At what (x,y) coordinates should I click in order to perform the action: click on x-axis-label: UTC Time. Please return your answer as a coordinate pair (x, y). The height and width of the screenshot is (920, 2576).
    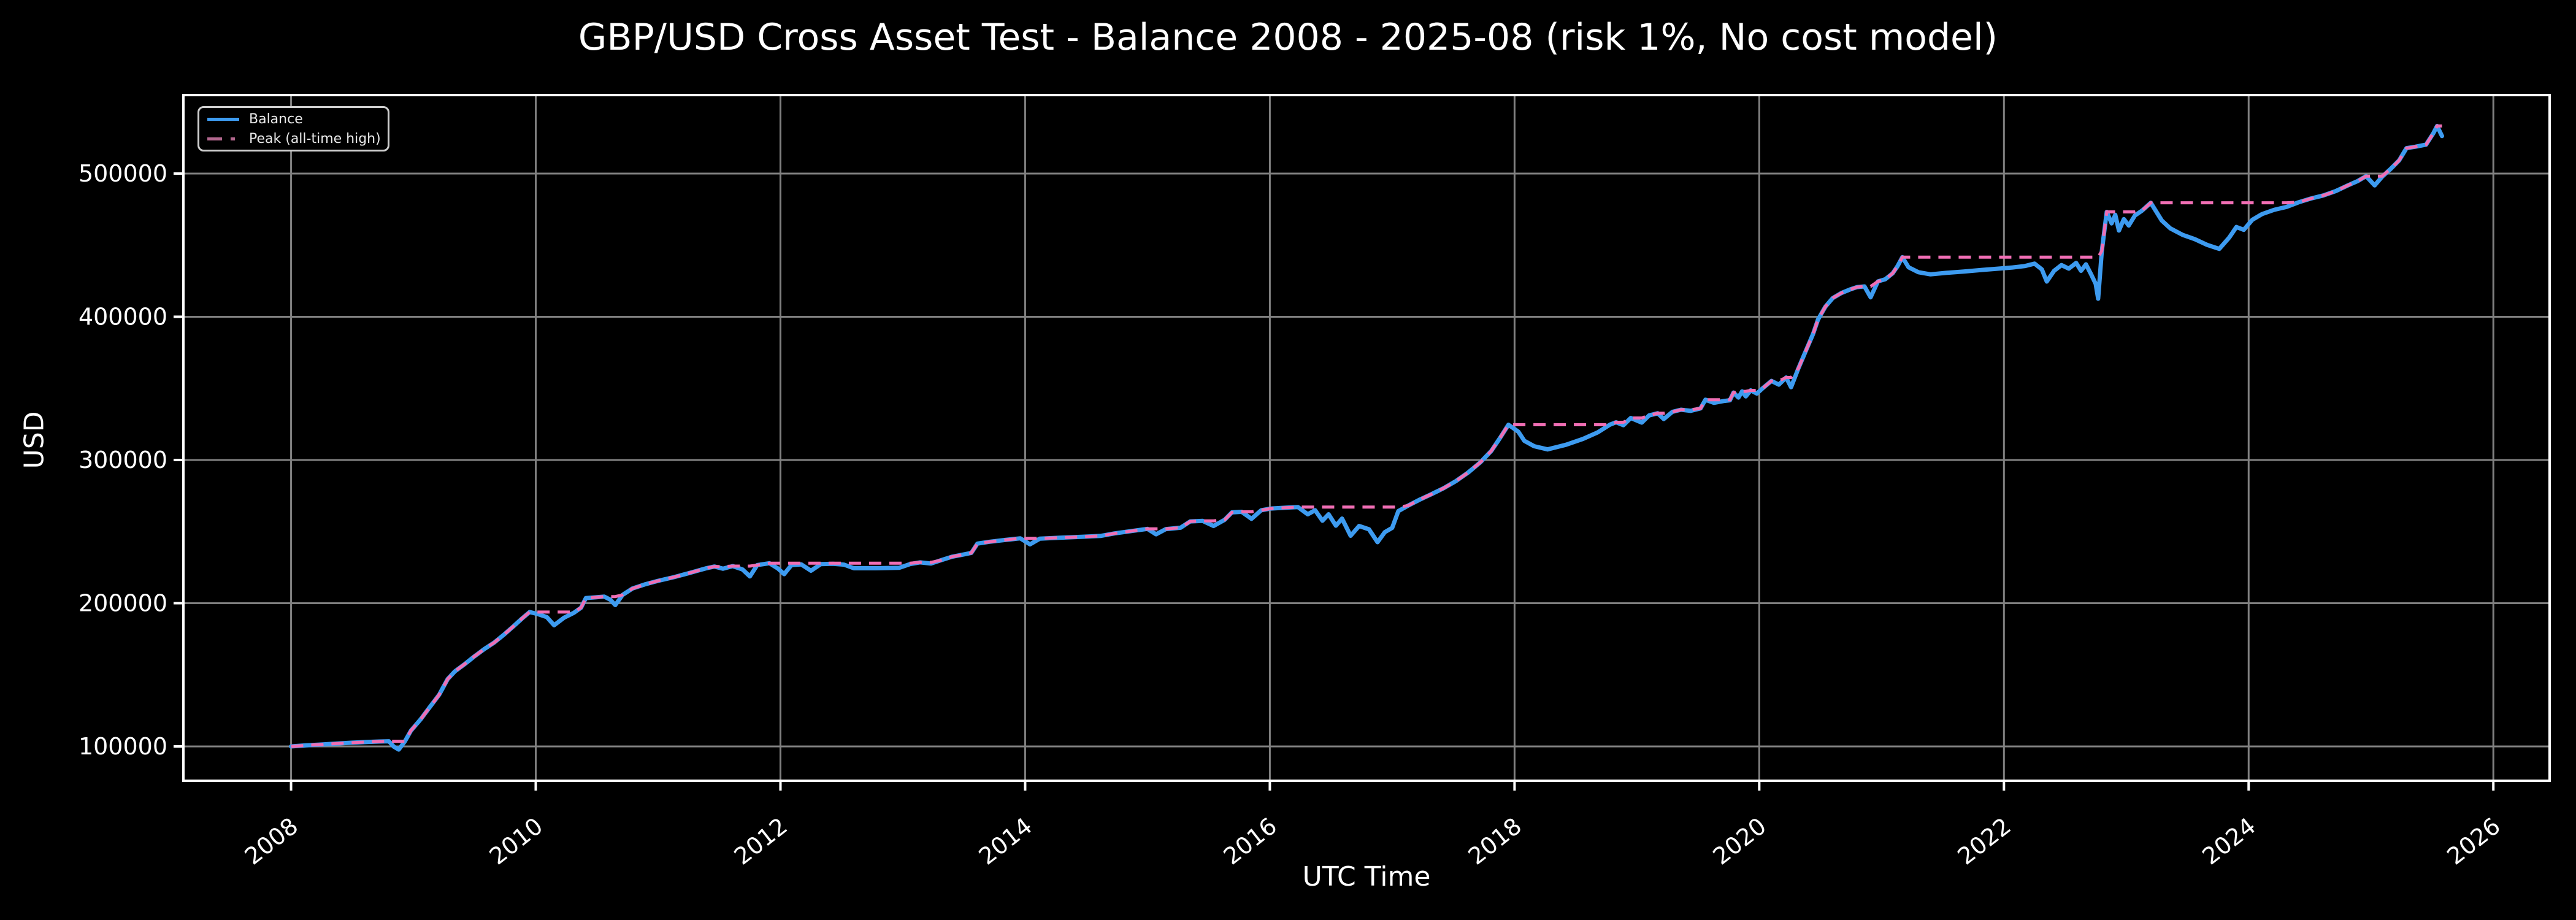
    Looking at the image, I should click on (1366, 876).